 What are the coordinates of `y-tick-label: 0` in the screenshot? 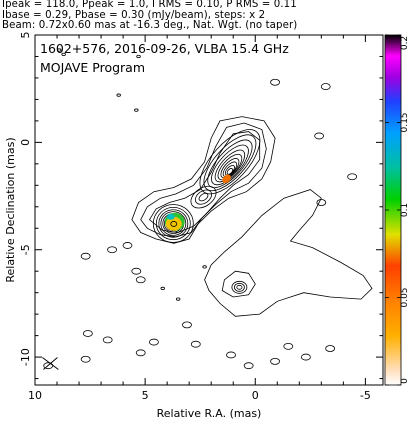 It's located at (25, 142).